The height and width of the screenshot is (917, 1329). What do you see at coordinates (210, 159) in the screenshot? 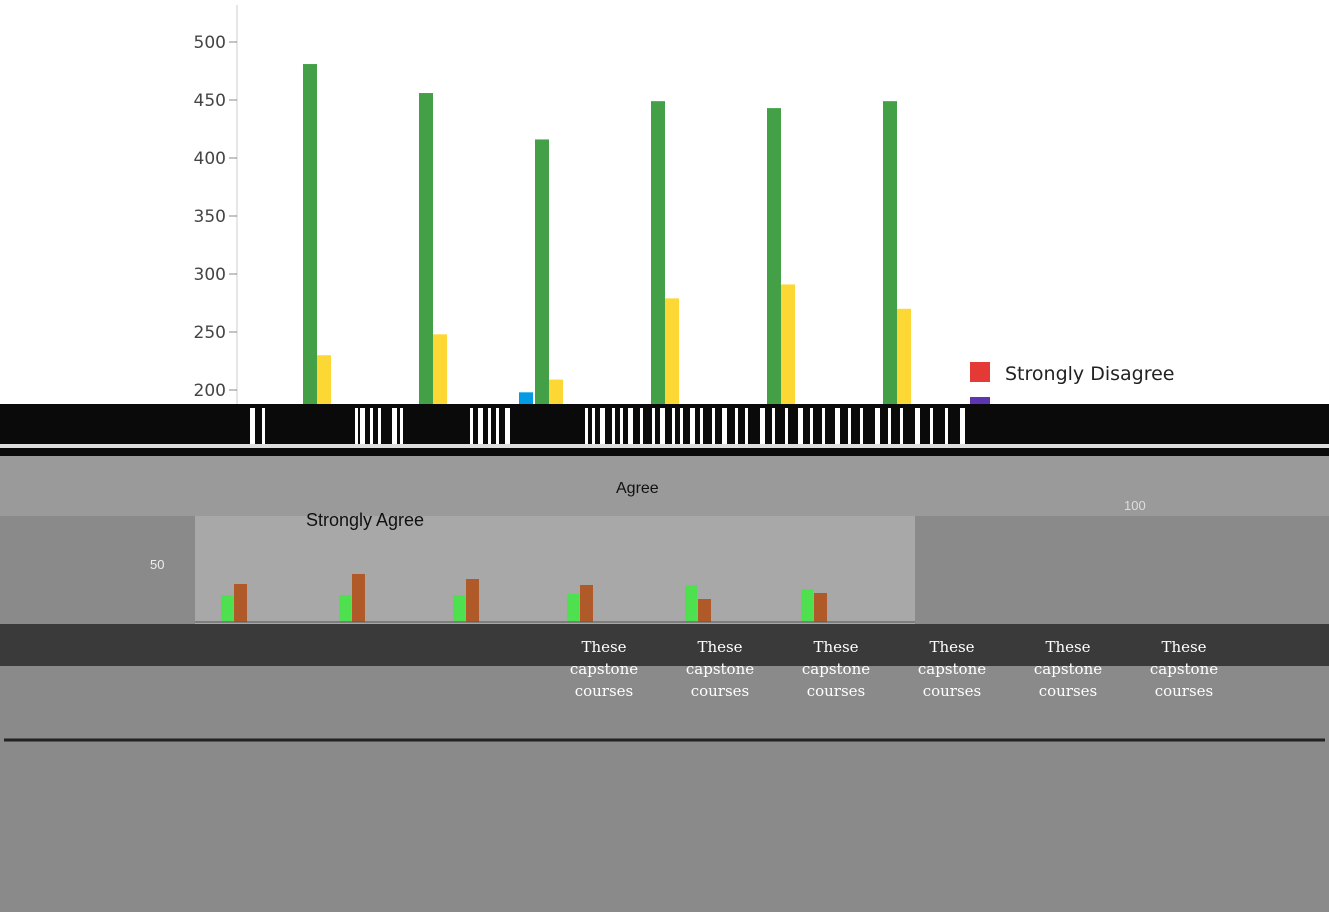
I see `y-tick-label: 400` at bounding box center [210, 159].